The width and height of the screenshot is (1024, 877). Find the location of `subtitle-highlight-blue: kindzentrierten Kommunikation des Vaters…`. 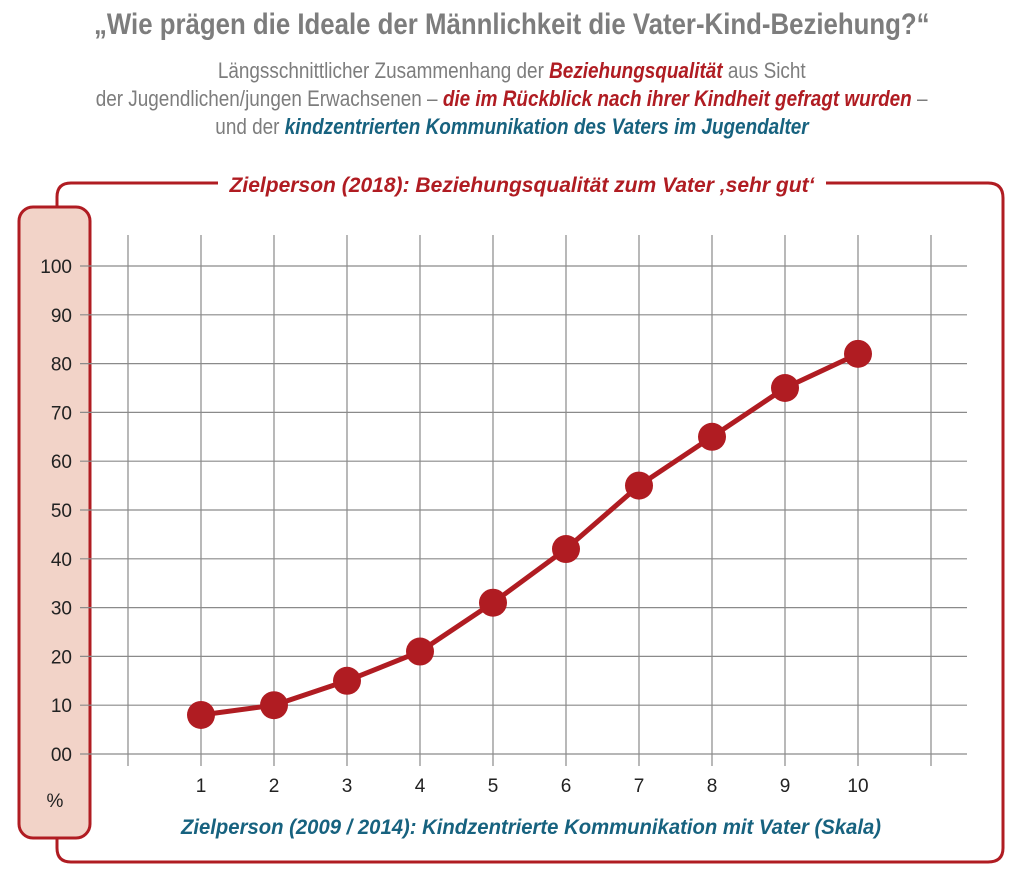

subtitle-highlight-blue: kindzentrierten Kommunikation des Vaters… is located at coordinates (546, 126).